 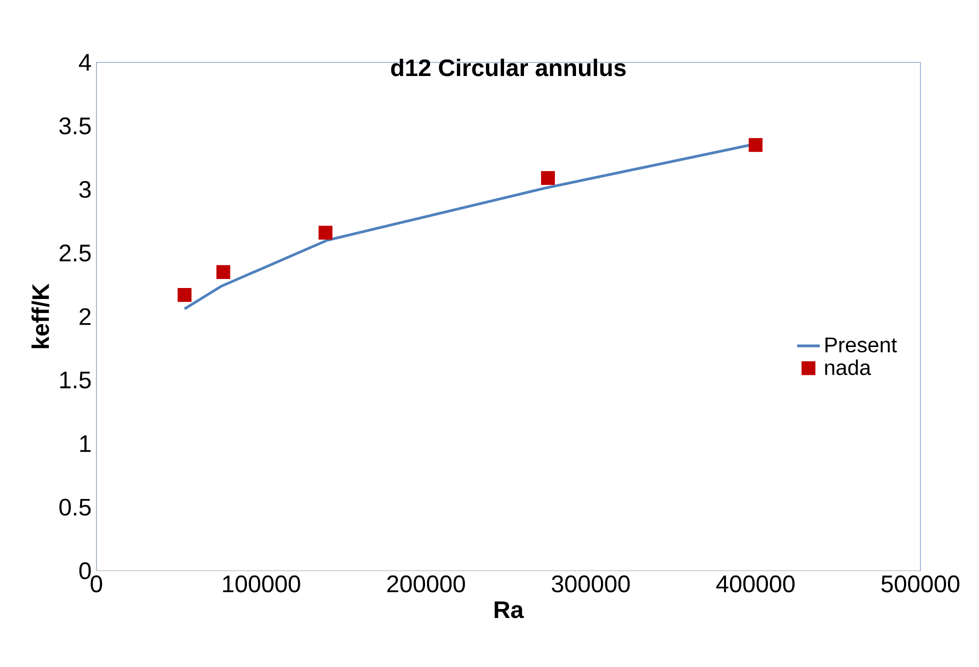 I want to click on legend-label: nada, so click(x=848, y=367).